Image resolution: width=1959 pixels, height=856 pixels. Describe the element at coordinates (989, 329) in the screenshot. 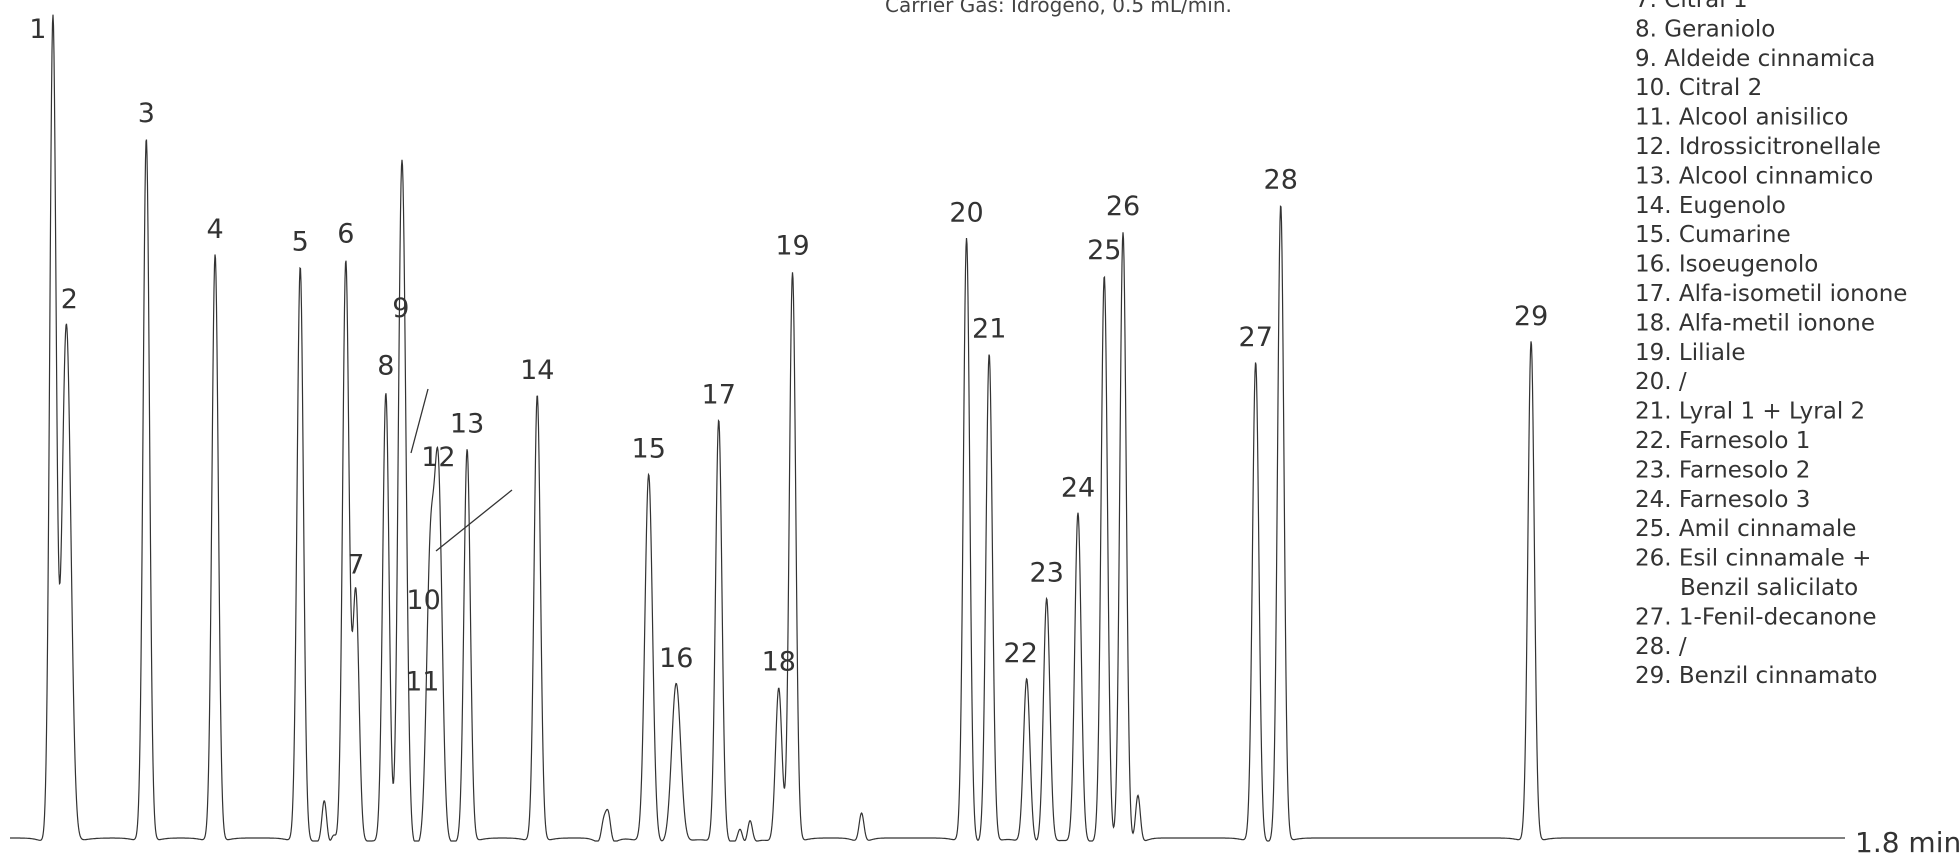

I see `peak-label-21: 21` at that location.